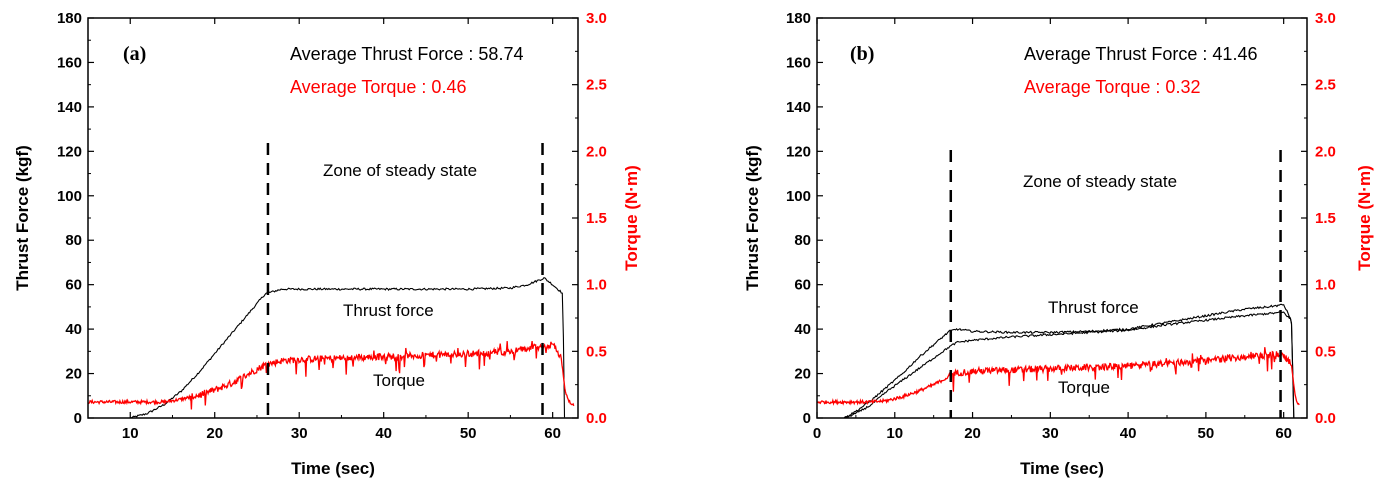  I want to click on panel-b-avg-torque: Average Torque : 0.32, so click(1112, 87).